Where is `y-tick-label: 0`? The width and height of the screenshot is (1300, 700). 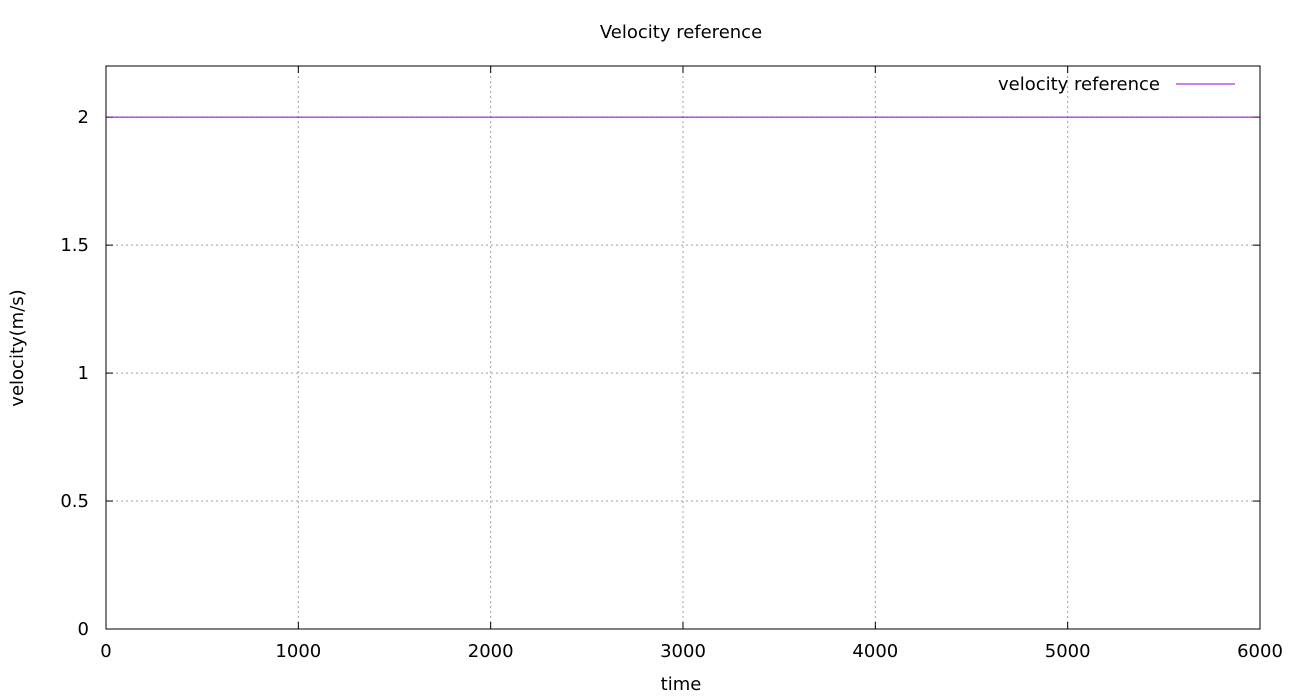
y-tick-label: 0 is located at coordinates (83, 629).